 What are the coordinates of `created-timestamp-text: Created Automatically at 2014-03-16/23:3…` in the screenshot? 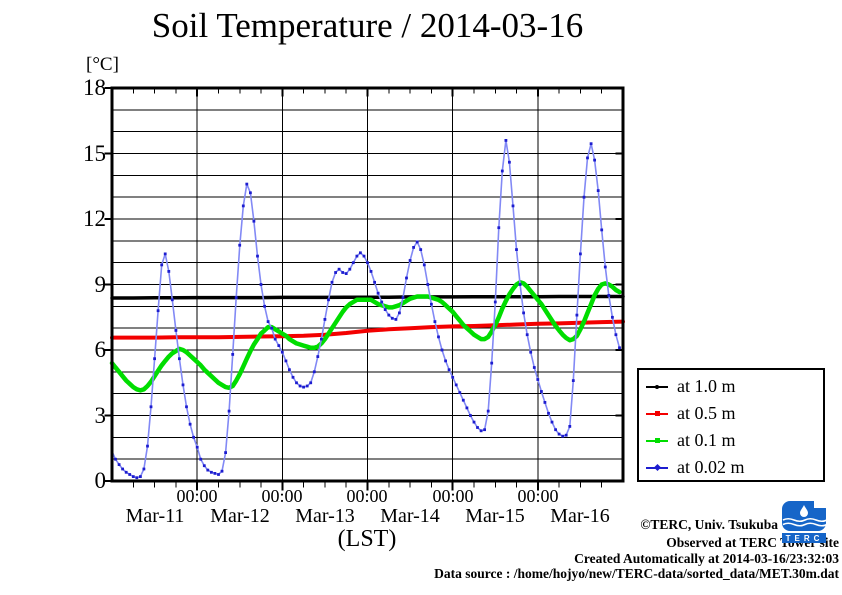 It's located at (706, 558).